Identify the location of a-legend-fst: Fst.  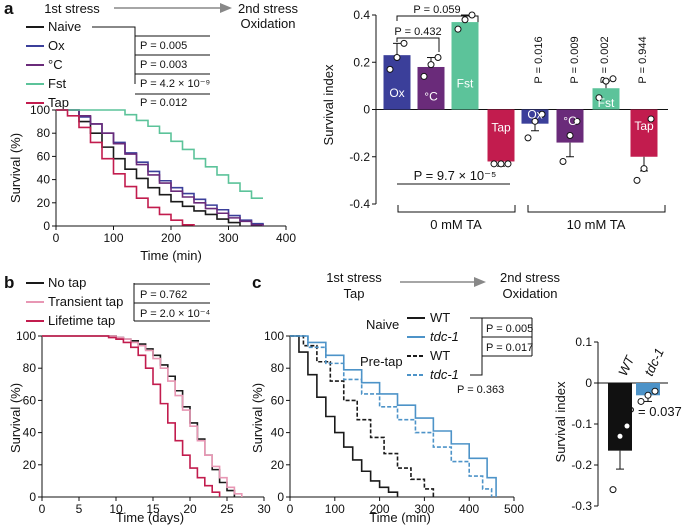
(57, 83).